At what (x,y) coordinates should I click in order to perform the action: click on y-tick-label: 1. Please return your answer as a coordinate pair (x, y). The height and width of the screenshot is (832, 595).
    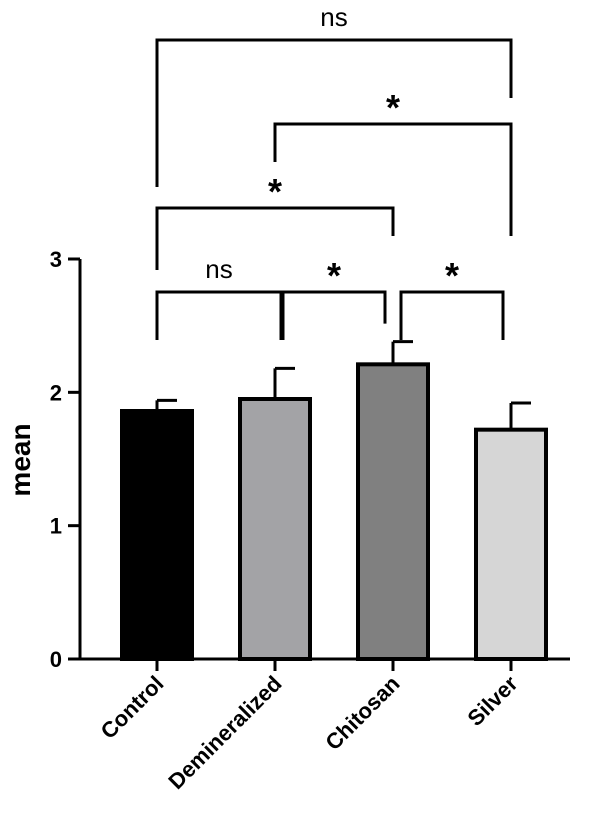
    Looking at the image, I should click on (56, 526).